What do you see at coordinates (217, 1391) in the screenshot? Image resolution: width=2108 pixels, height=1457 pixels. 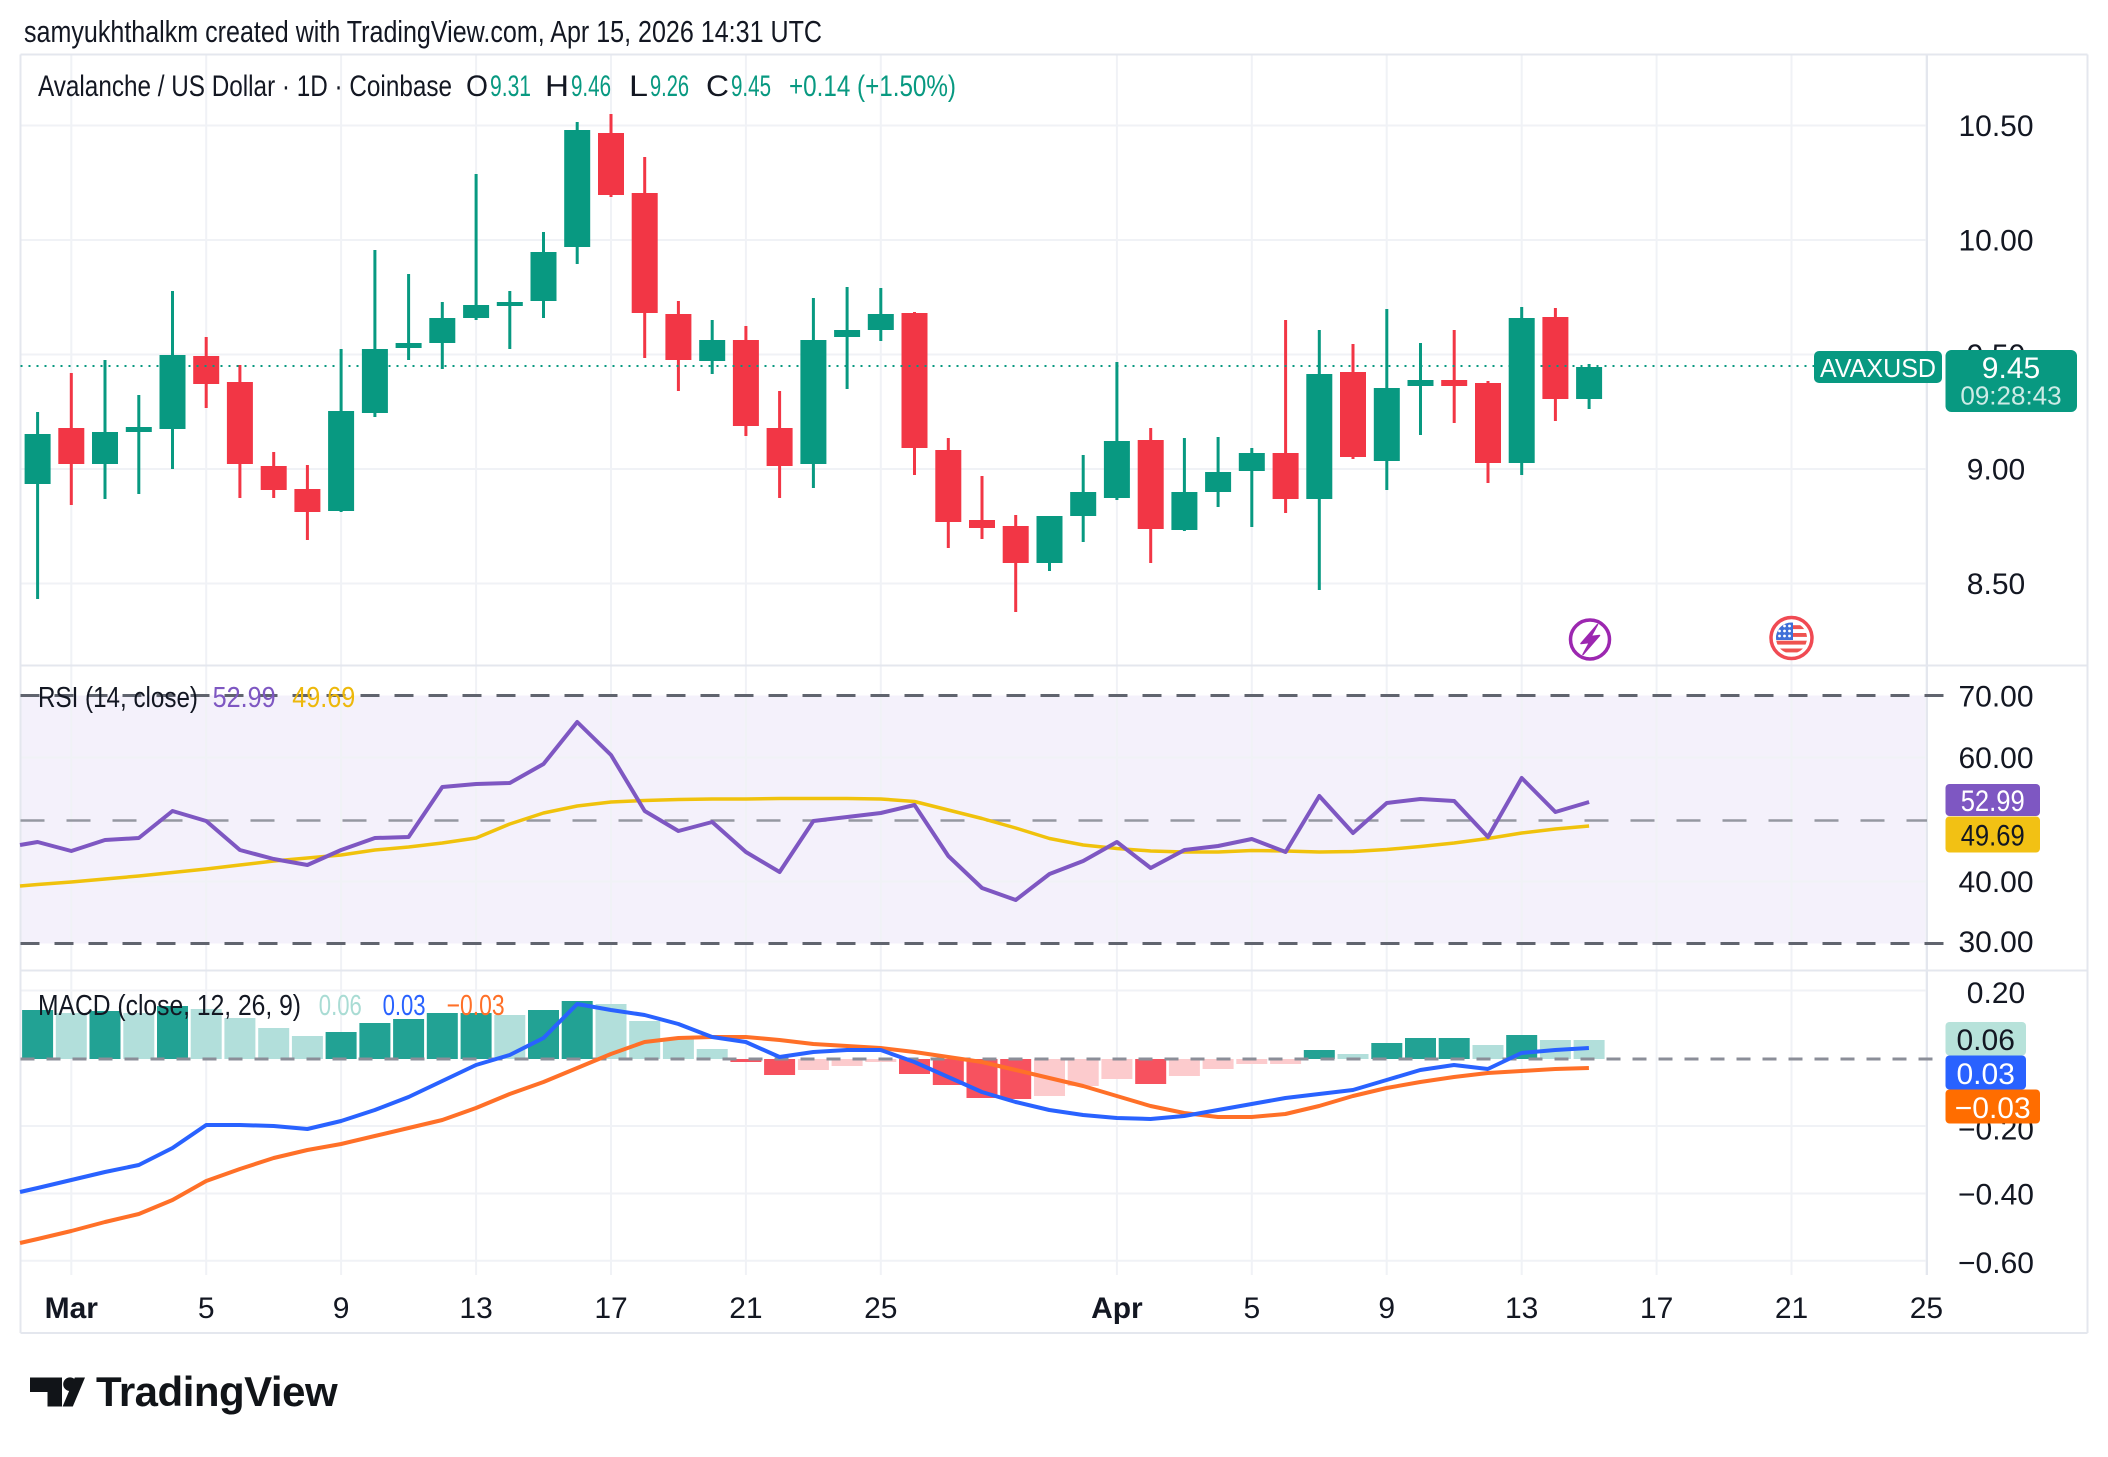 I see `svg-text: TradingView` at bounding box center [217, 1391].